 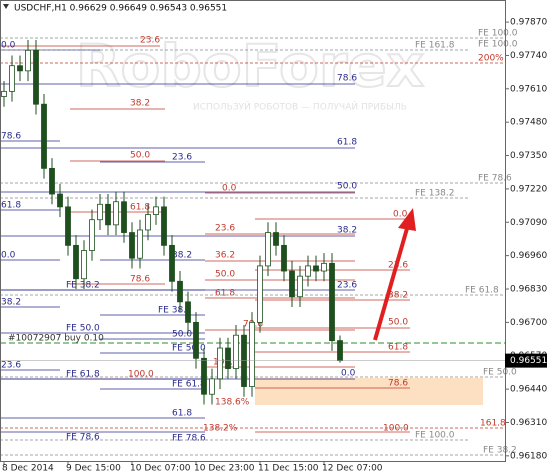 I want to click on target-zone, so click(x=369, y=391).